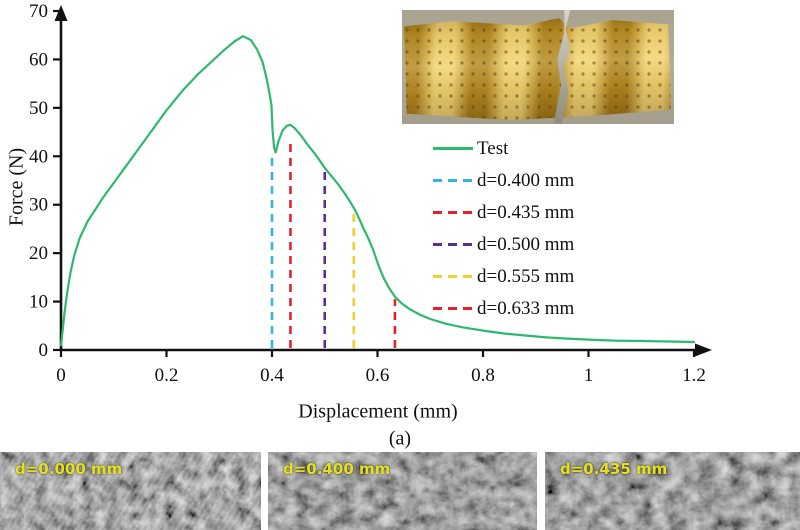  I want to click on legend-label: Test, so click(493, 148).